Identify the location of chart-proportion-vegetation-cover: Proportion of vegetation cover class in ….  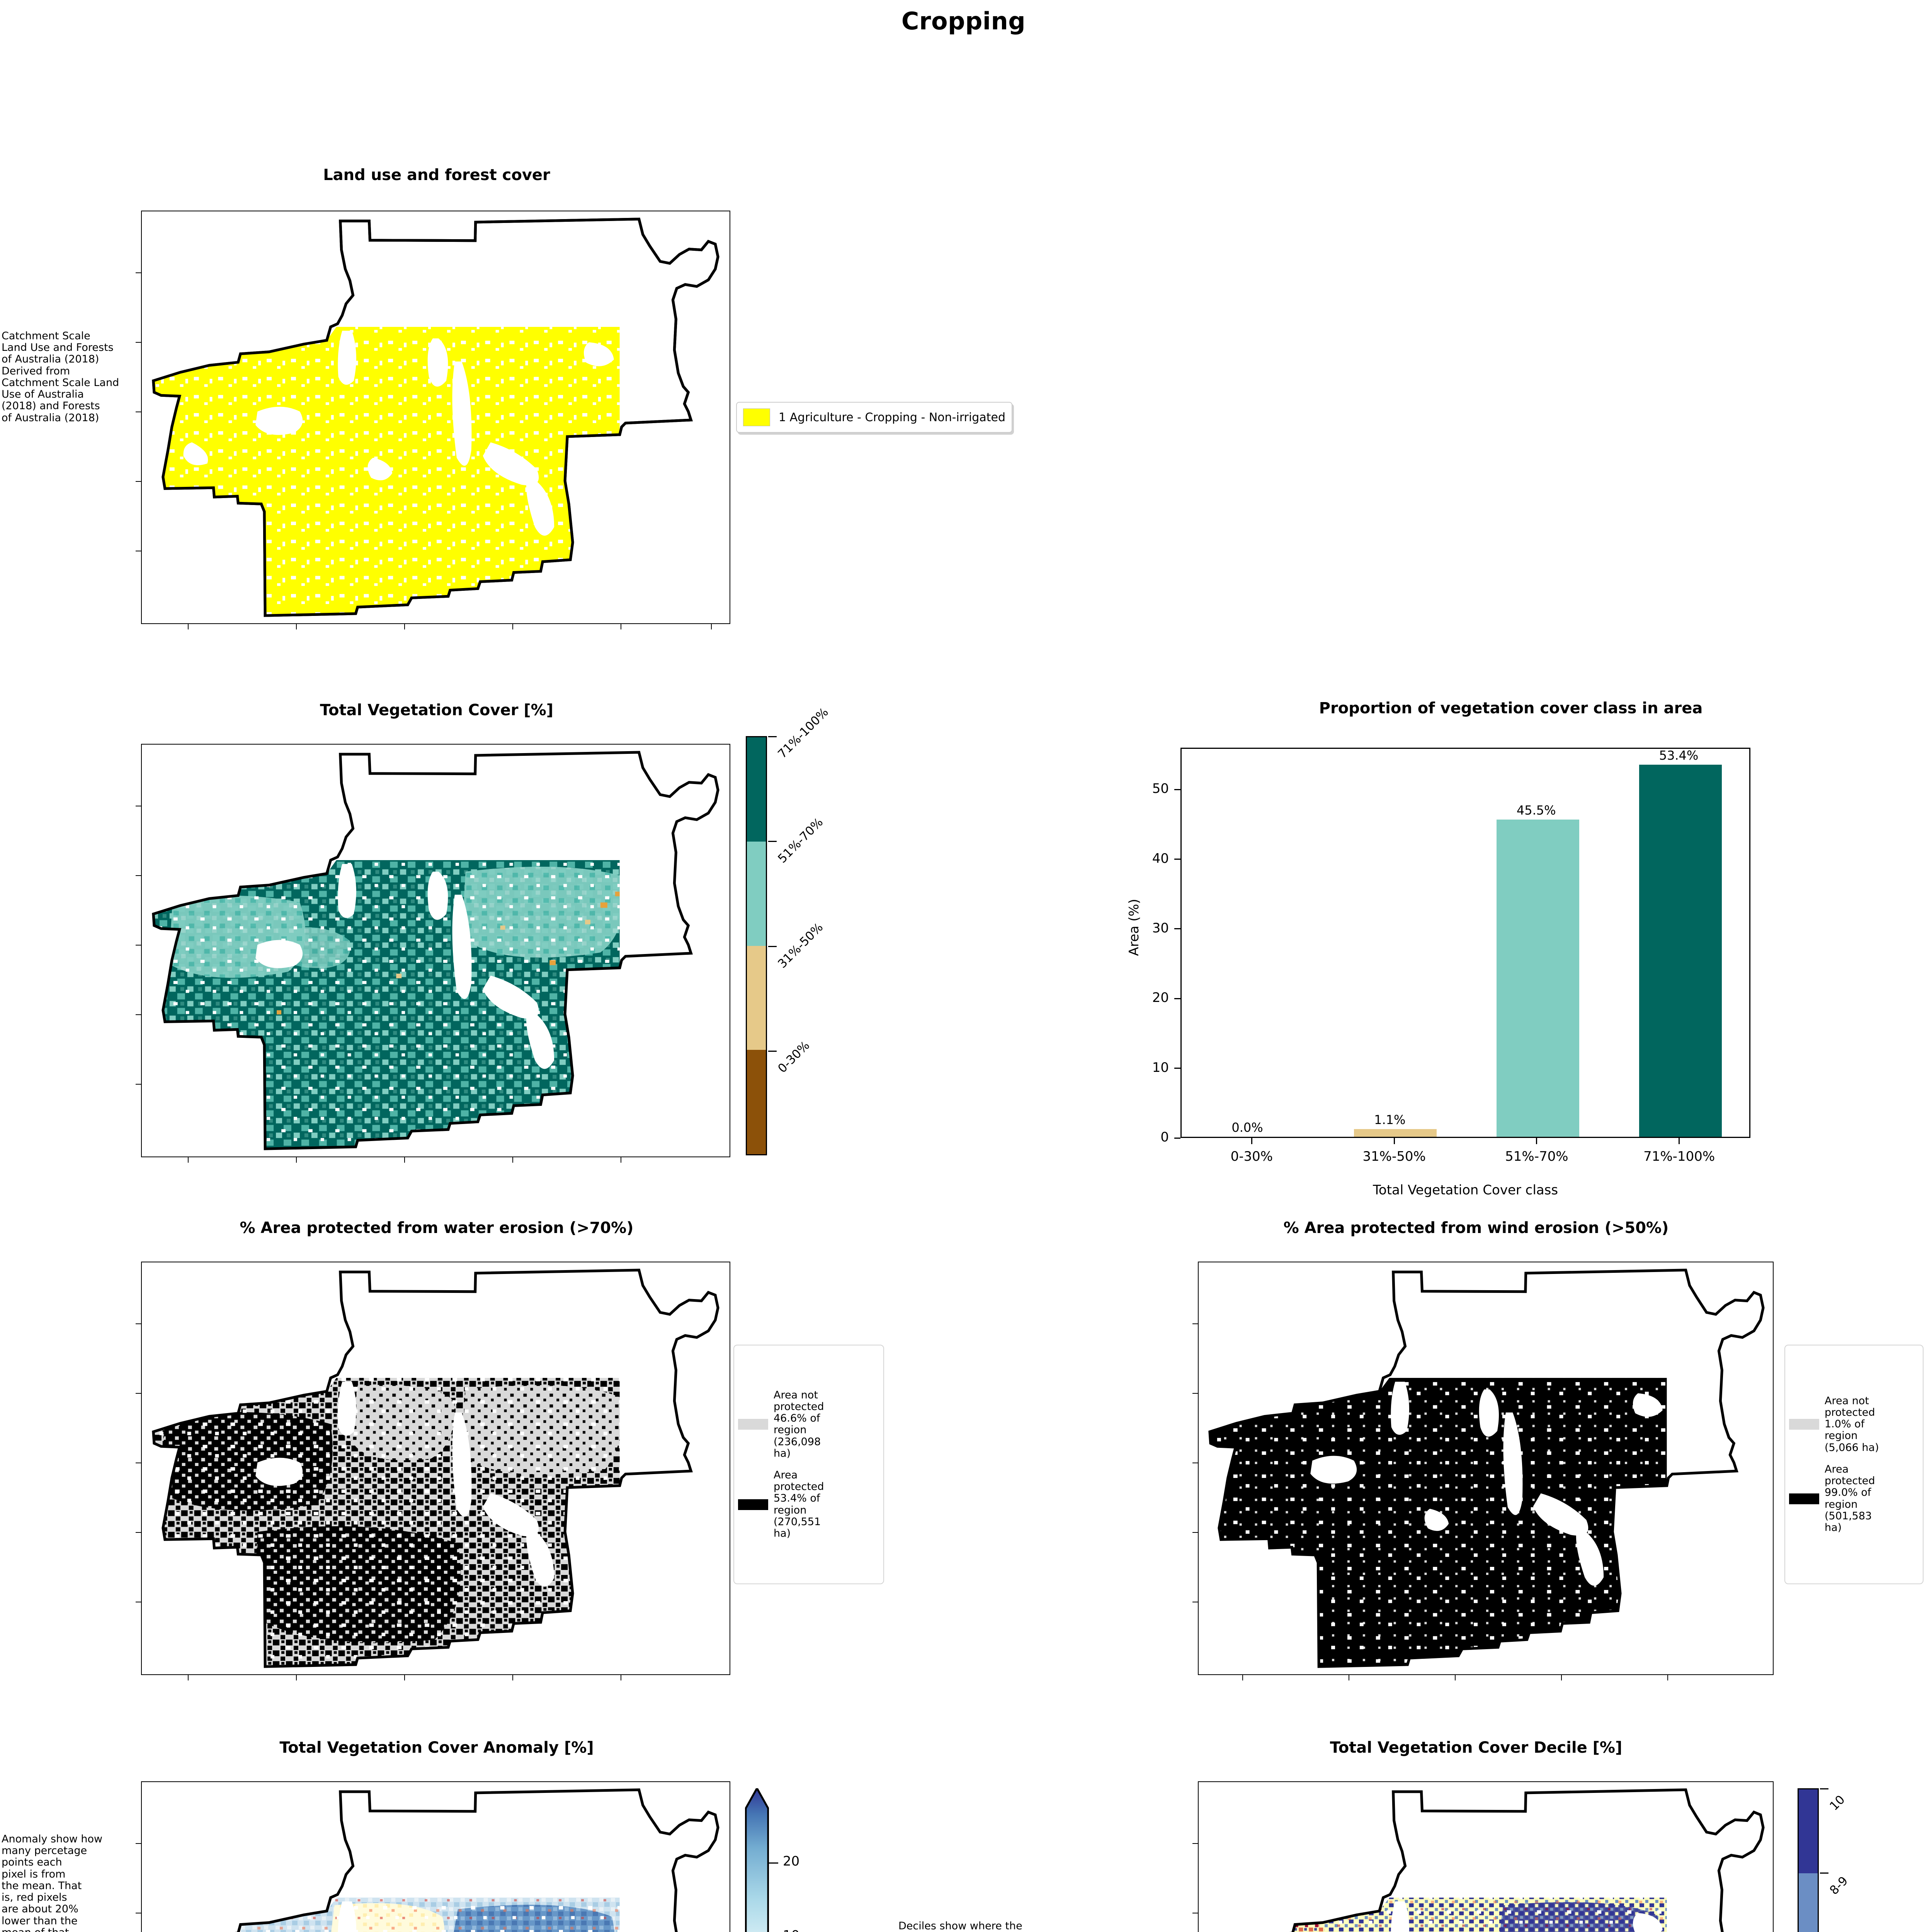
(1511, 949).